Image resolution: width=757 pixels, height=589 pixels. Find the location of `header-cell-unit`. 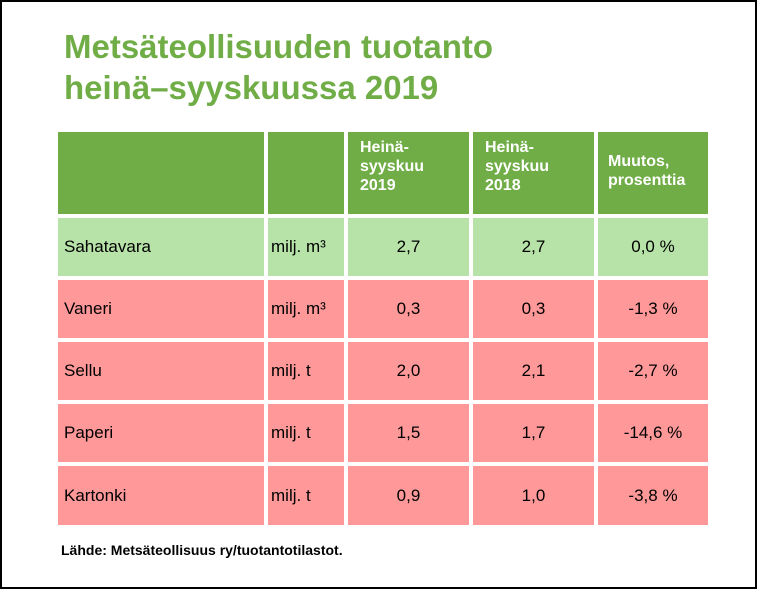

header-cell-unit is located at coordinates (306, 173).